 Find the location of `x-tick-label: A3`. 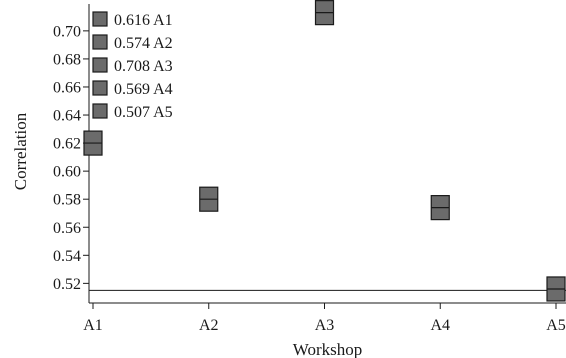

x-tick-label: A3 is located at coordinates (325, 325).